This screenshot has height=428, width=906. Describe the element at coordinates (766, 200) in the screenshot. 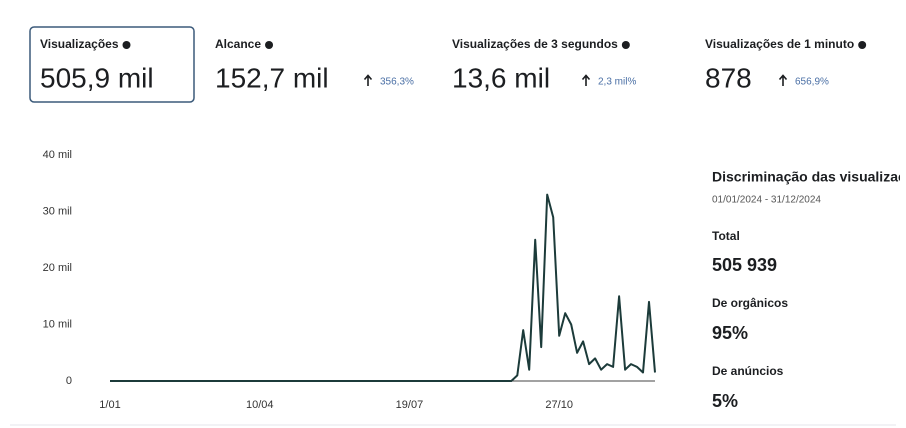

I see `breakdown-date: 01/01/2024 - 31/12/2024` at that location.